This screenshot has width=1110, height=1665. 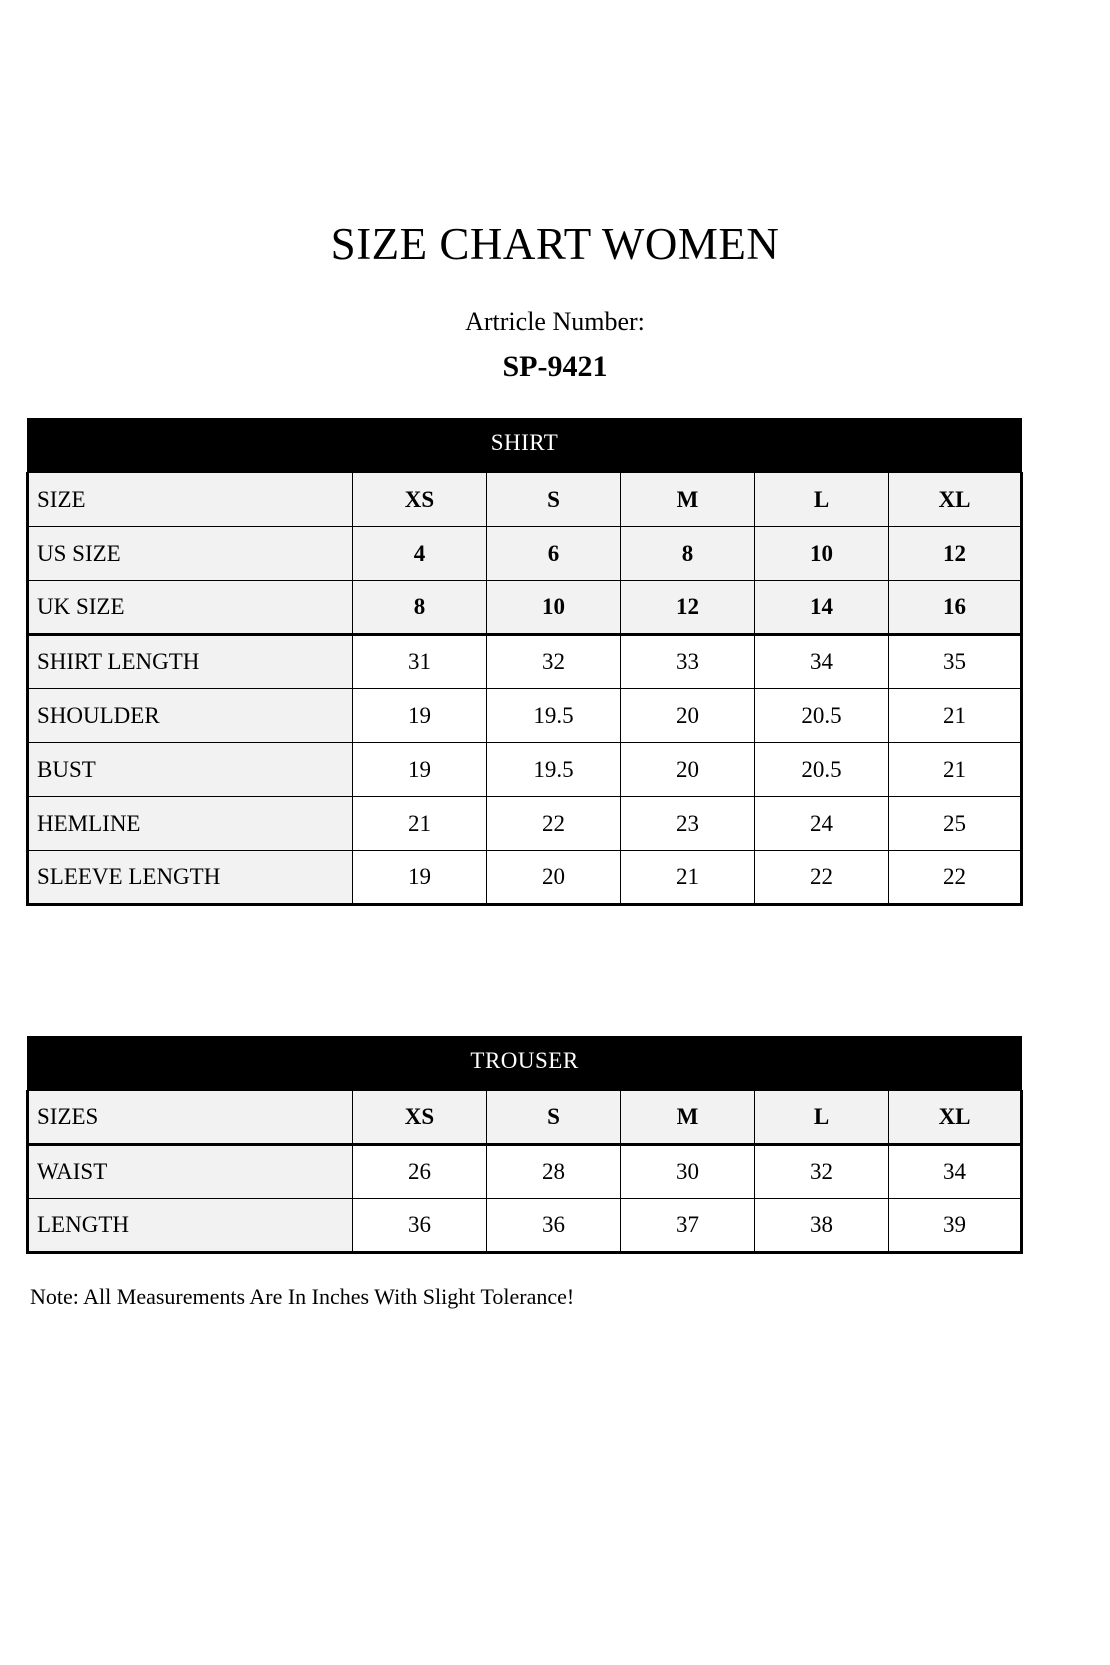 I want to click on cell-value: 23, so click(x=687, y=823).